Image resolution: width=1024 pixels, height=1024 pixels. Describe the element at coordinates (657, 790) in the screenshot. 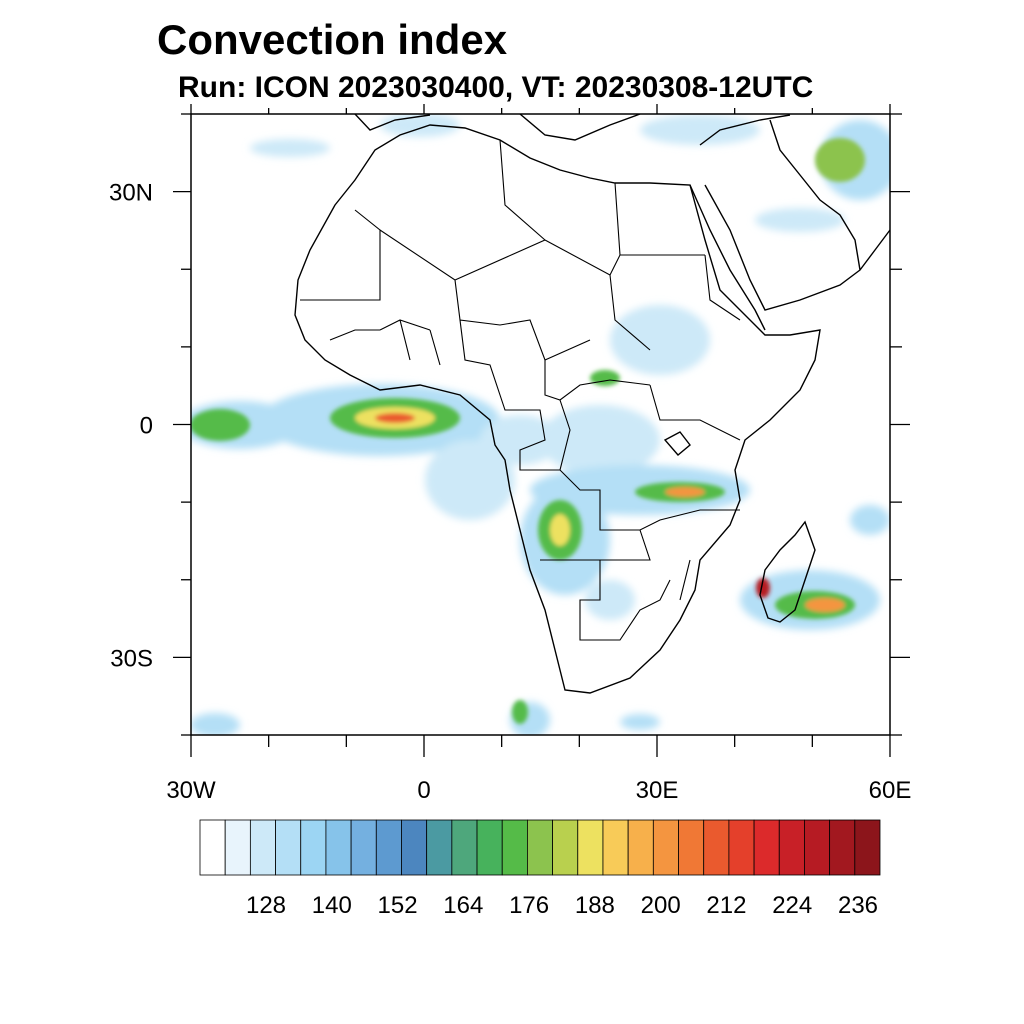

I see `x-tick-label: 30E` at that location.